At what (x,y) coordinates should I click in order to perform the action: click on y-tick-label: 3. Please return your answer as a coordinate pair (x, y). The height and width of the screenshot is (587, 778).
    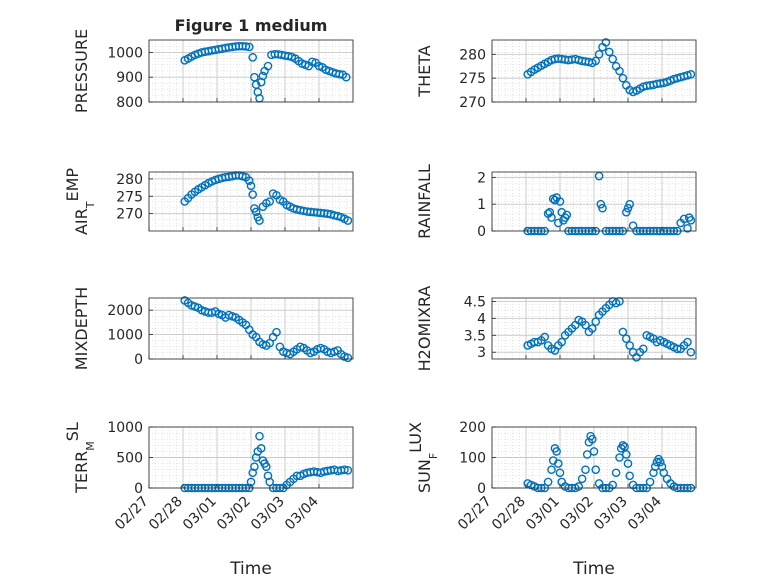
    Looking at the image, I should click on (481, 353).